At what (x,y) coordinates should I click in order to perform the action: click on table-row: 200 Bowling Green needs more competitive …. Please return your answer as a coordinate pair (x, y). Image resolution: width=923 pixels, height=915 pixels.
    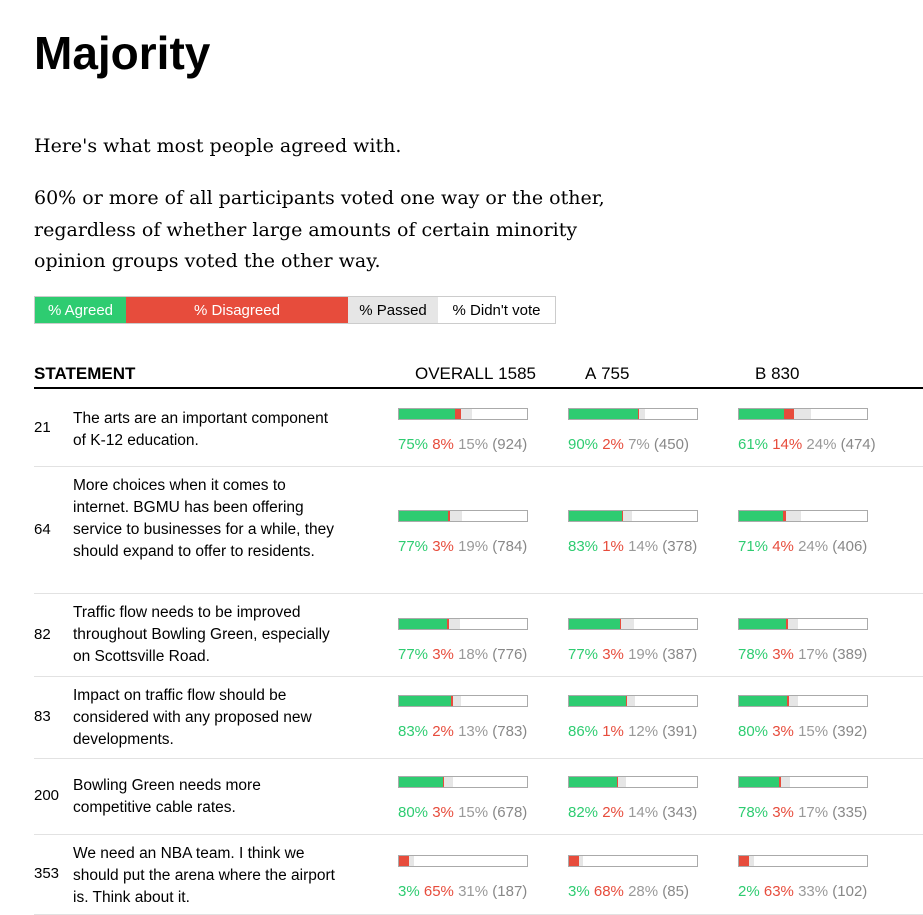
    Looking at the image, I should click on (478, 796).